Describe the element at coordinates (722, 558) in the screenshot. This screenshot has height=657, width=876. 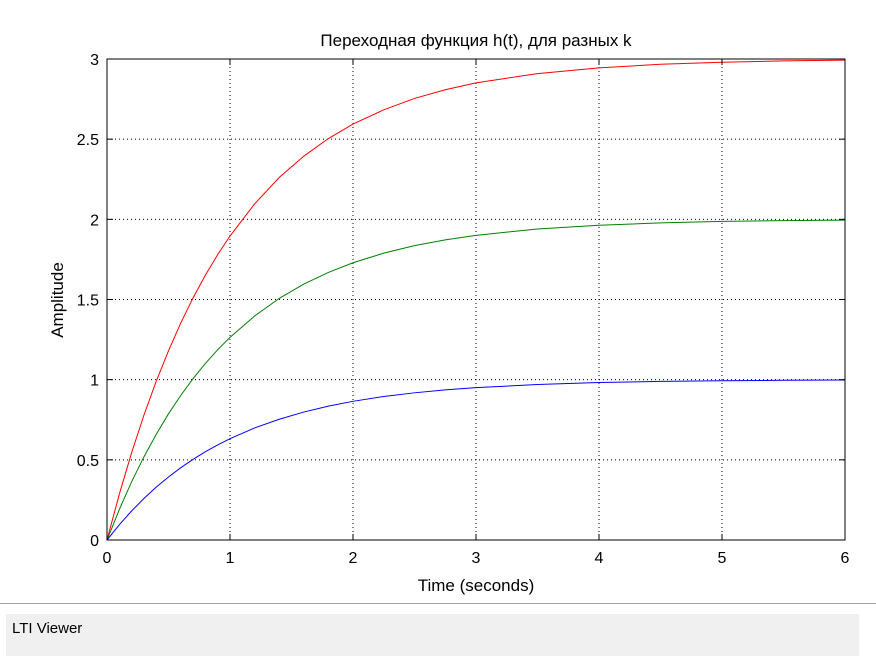
I see `x-tick-label: 5` at that location.